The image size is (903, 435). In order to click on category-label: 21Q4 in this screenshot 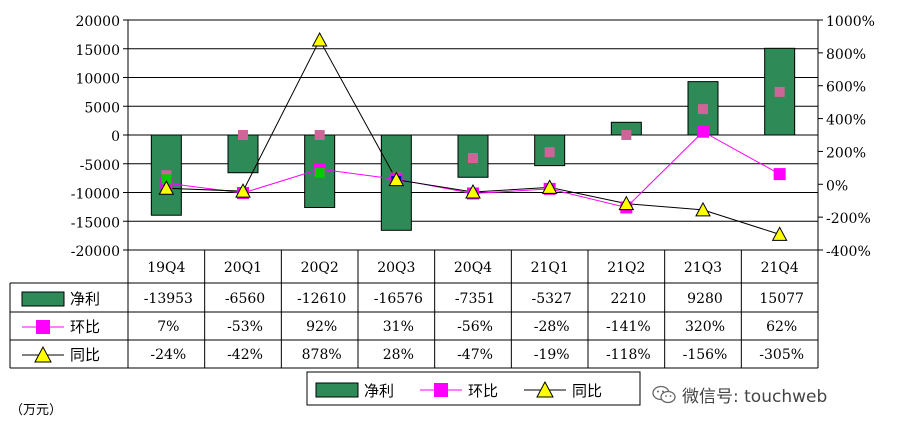, I will do `click(780, 268)`.